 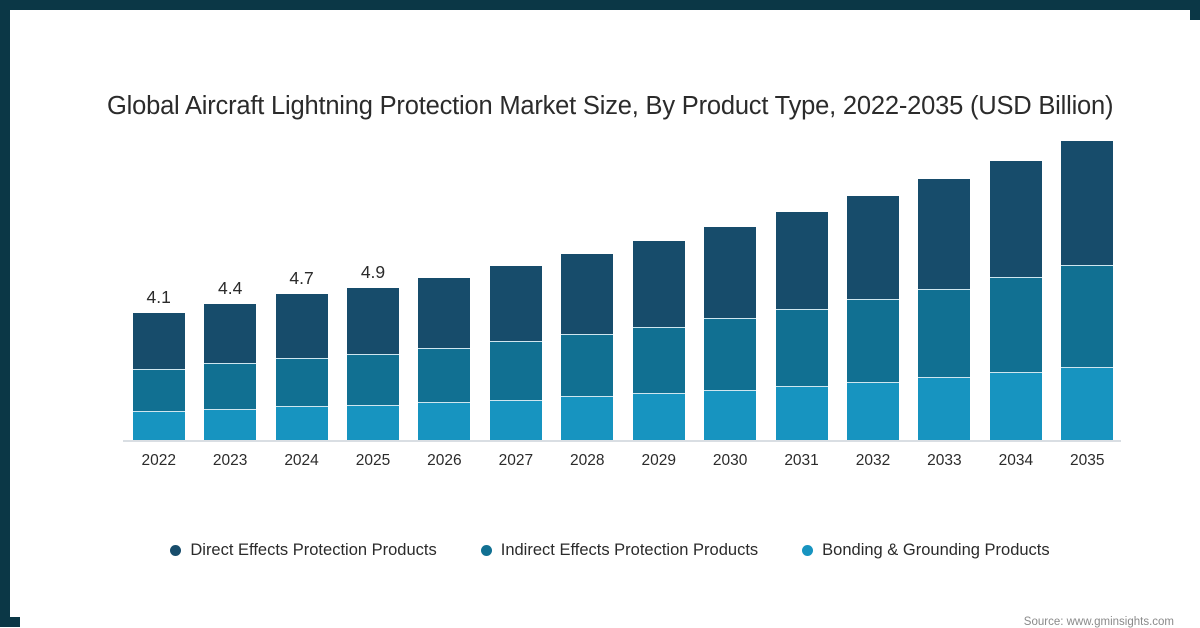 I want to click on legend-item-0: Direct Effects Protection Products, so click(x=303, y=550).